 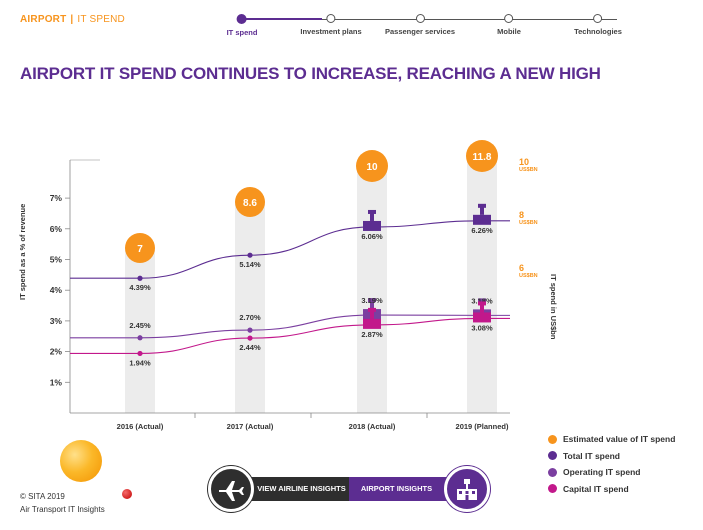 What do you see at coordinates (596, 488) in the screenshot?
I see `legend-label: Capital IT spend` at bounding box center [596, 488].